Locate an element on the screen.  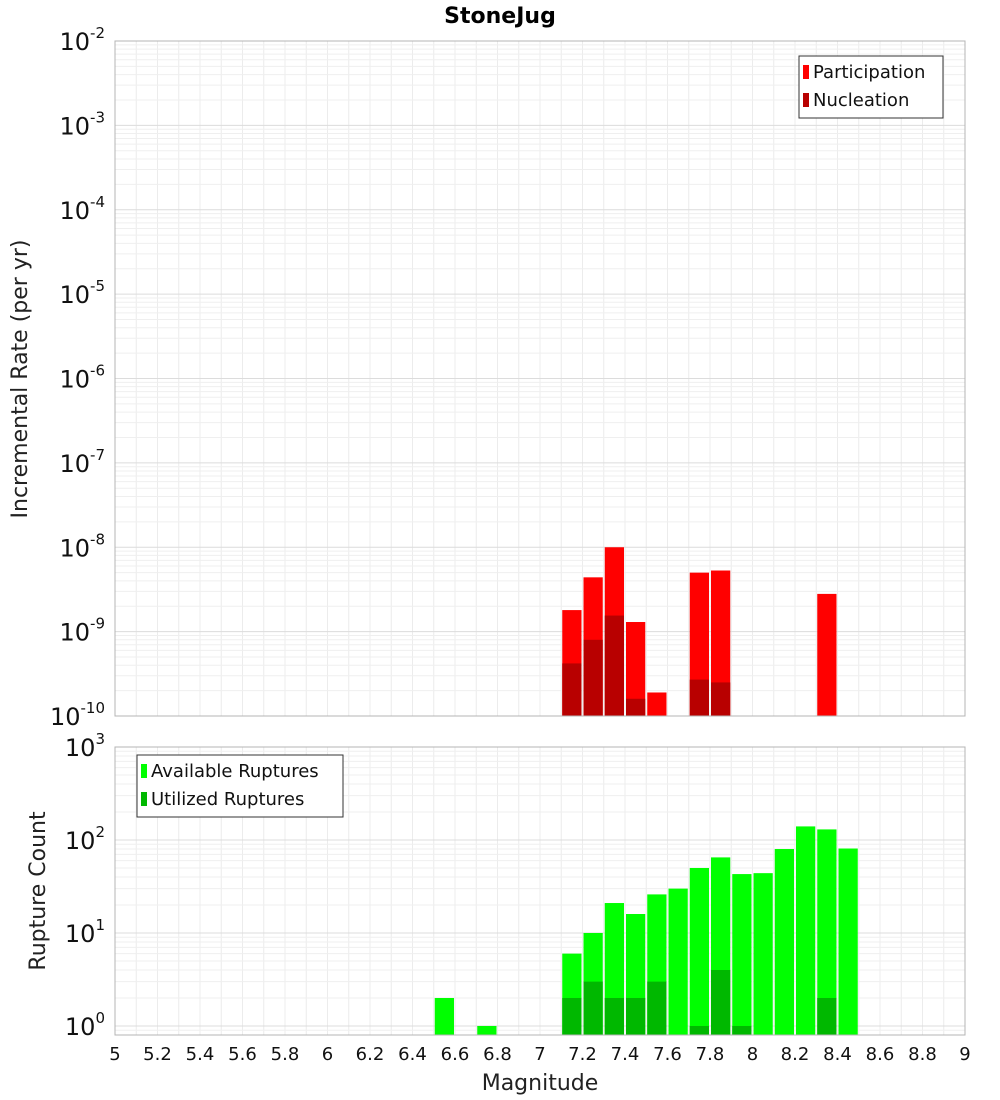
y-tick-label: 10⁻⁹ is located at coordinates (82, 631).